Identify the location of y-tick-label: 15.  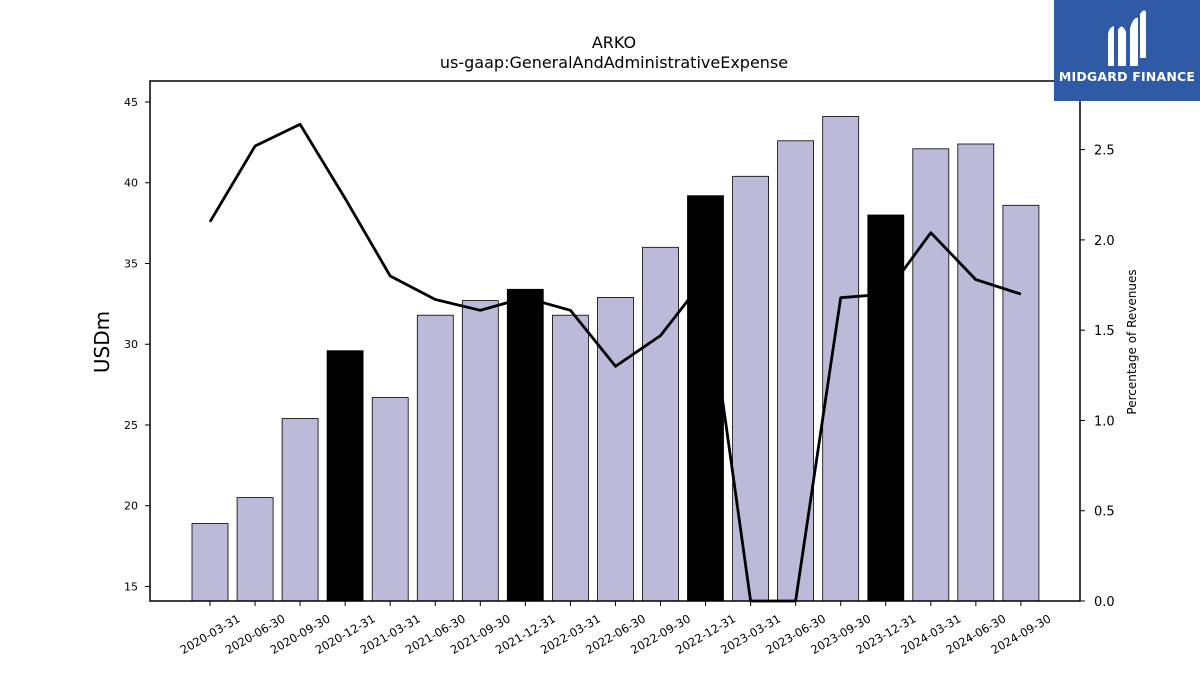
(131, 586).